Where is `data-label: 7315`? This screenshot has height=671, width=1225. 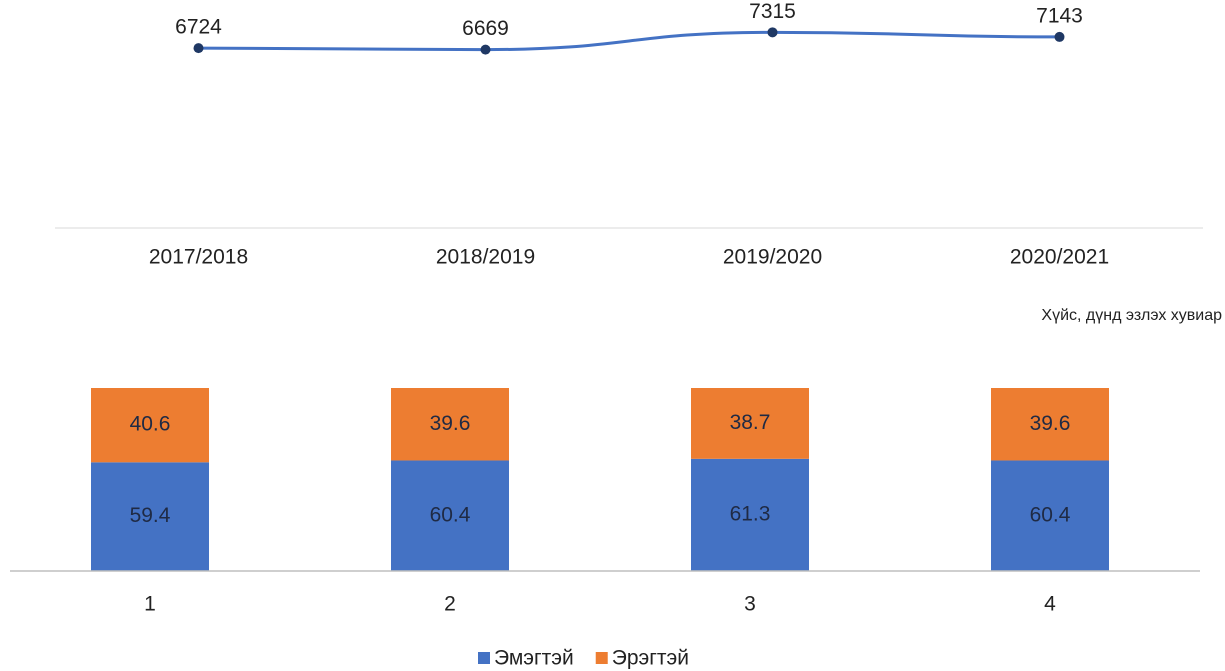
data-label: 7315 is located at coordinates (772, 11).